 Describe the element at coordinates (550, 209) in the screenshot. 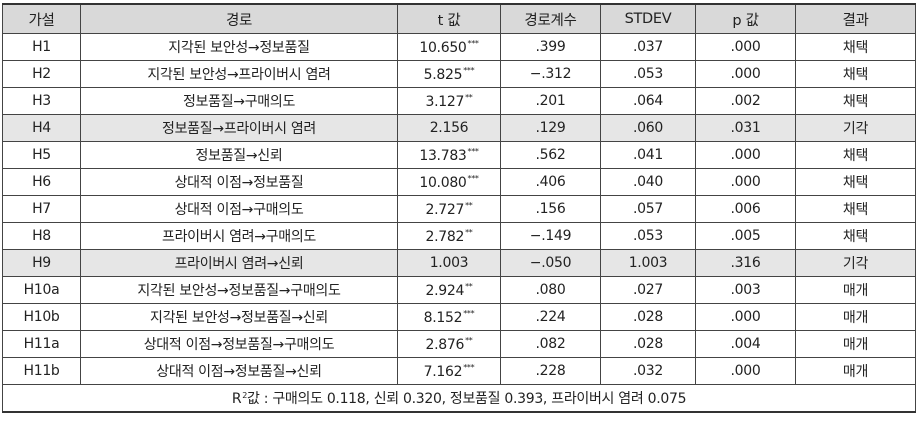

I see `cell-path-coefficient: .156` at that location.